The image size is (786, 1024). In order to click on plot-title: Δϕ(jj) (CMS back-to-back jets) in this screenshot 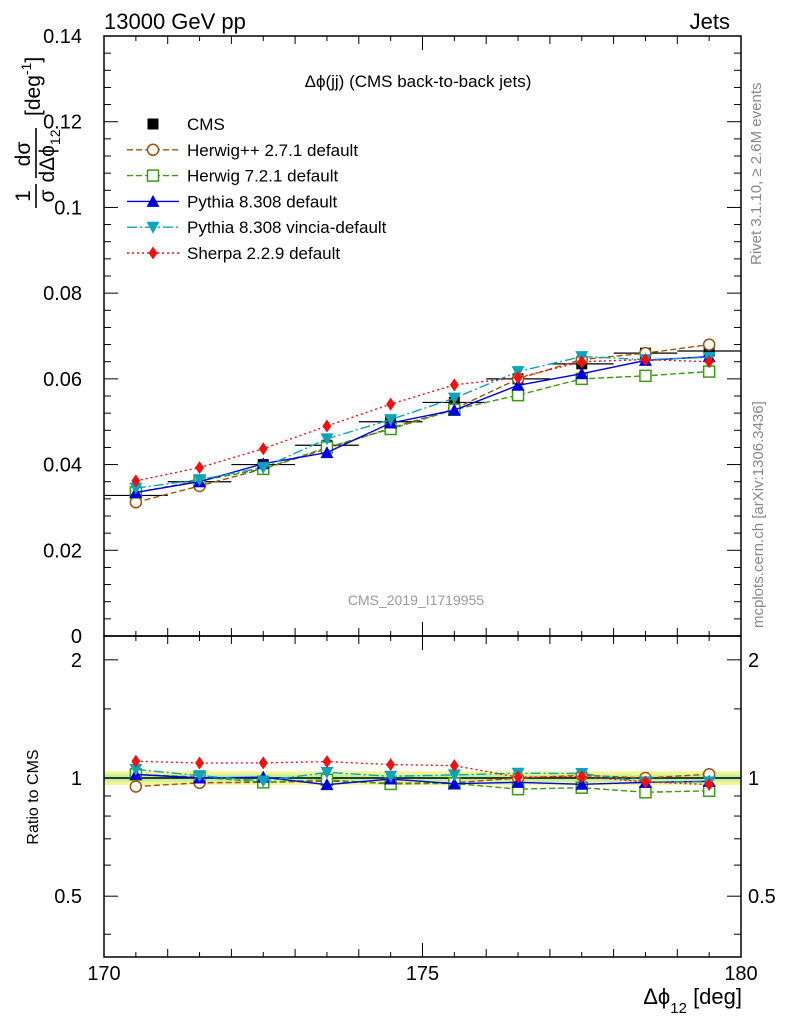, I will do `click(418, 81)`.